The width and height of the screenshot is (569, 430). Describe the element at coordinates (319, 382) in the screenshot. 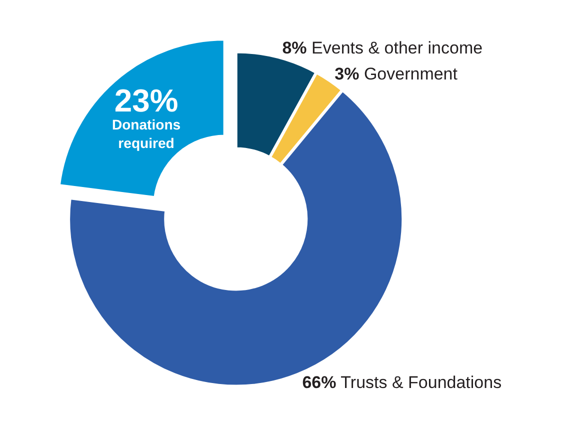

I see `data-label: 66%` at that location.